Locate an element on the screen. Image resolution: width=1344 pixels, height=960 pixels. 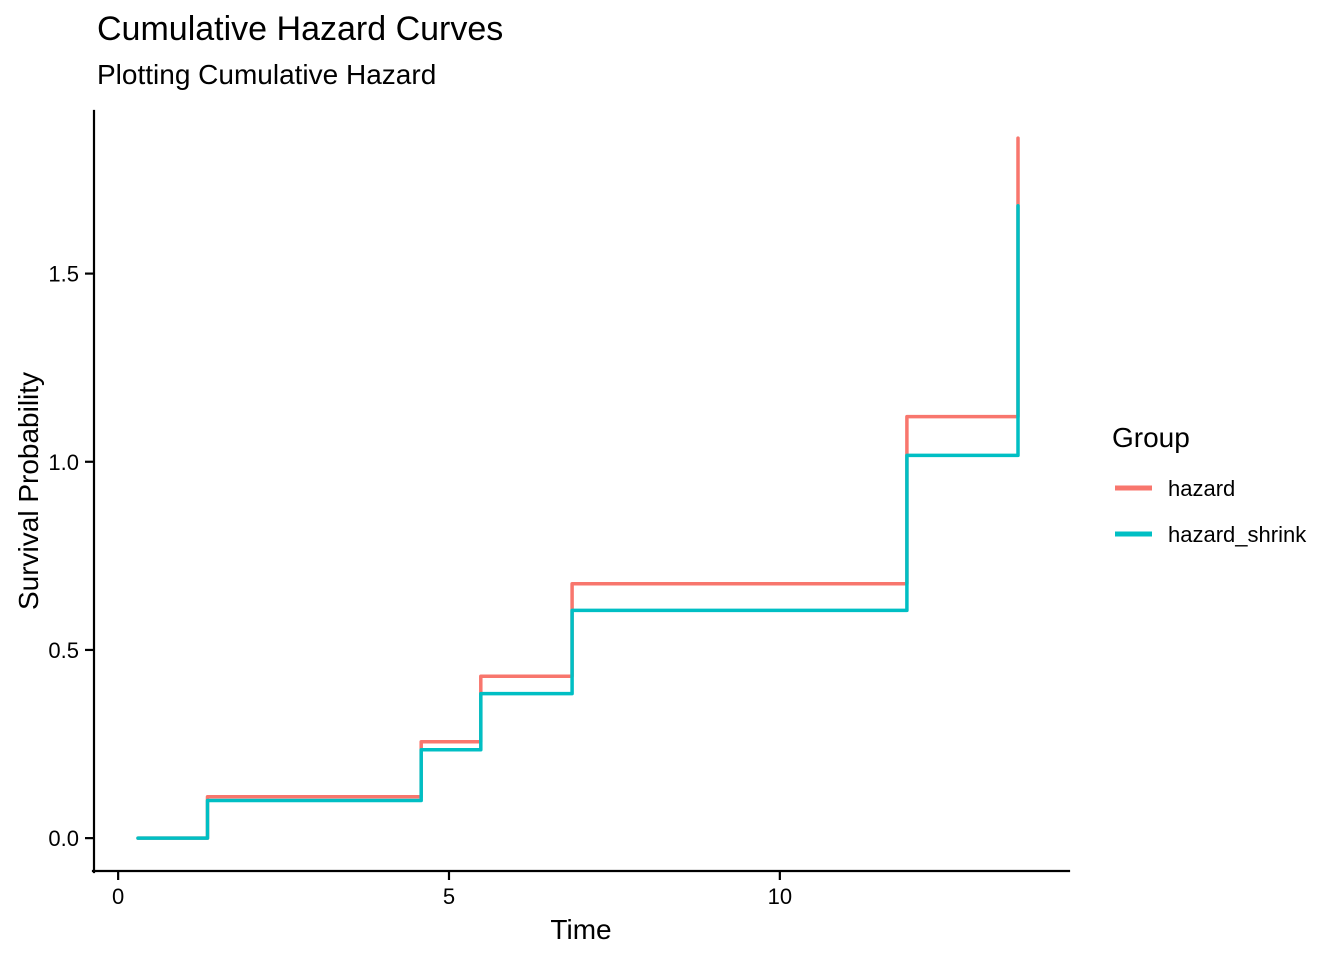
x-axis-title: Time is located at coordinates (580, 929).